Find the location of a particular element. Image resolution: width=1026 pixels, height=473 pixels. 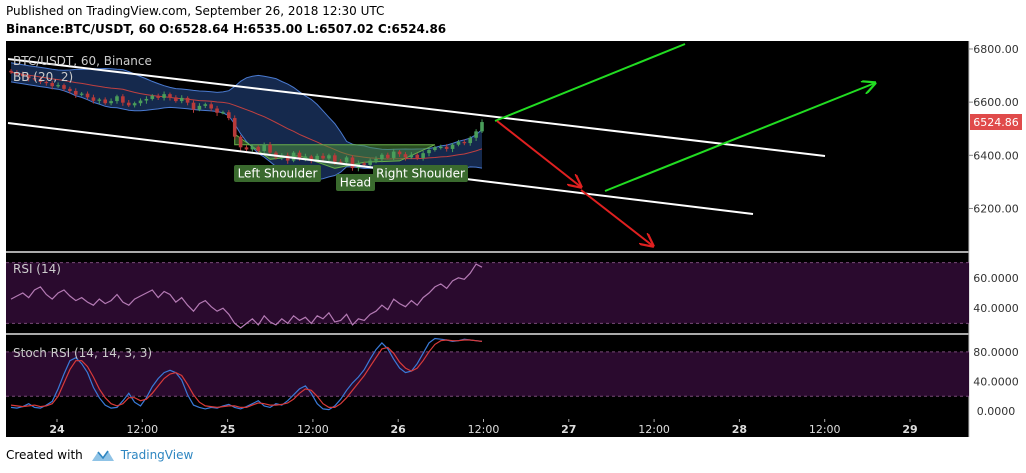

price-axis is located at coordinates (997, 230).